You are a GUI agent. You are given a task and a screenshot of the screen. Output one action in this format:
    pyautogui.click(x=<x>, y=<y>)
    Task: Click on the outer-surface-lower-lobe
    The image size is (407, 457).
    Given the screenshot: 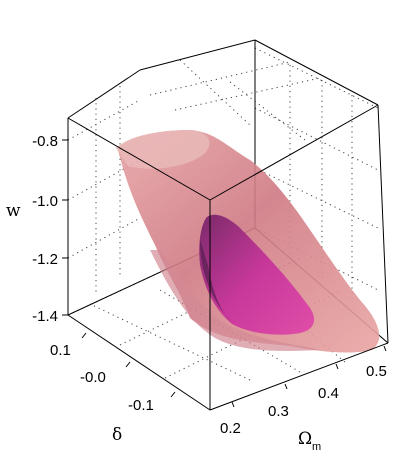 What is the action you would take?
    pyautogui.click(x=235, y=300)
    